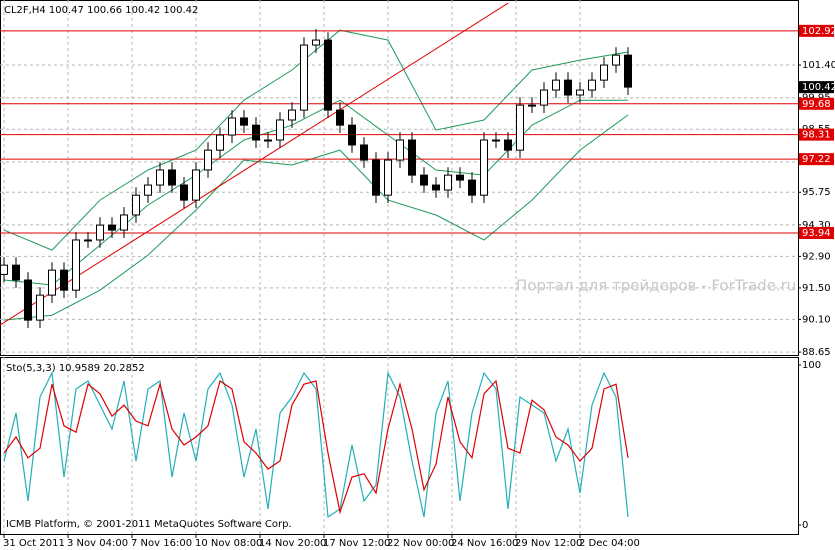  Describe the element at coordinates (484, 543) in the screenshot. I see `x-tick-label: 24 Nov 16:00` at that location.